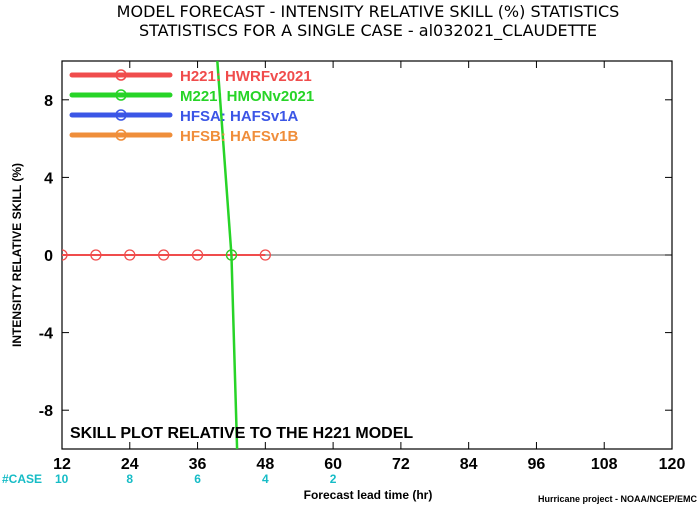 This screenshot has height=506, width=700. What do you see at coordinates (247, 96) in the screenshot?
I see `legend-label-1: M221: HMONv2021` at bounding box center [247, 96].